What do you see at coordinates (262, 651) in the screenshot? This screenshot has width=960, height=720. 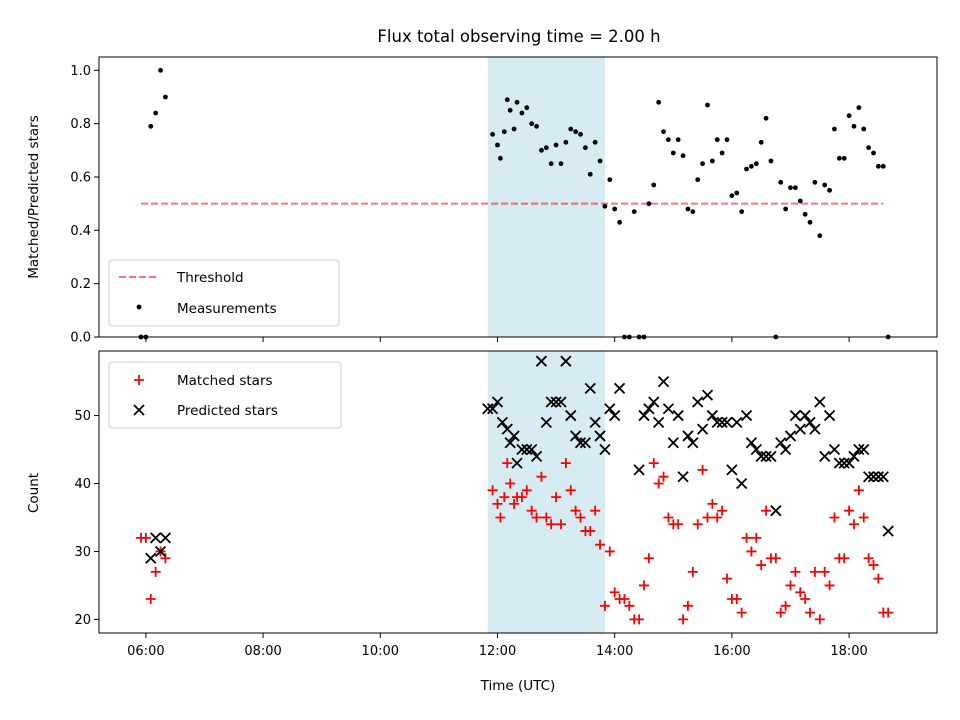 I see `x-tick-label: 08:00` at bounding box center [262, 651].